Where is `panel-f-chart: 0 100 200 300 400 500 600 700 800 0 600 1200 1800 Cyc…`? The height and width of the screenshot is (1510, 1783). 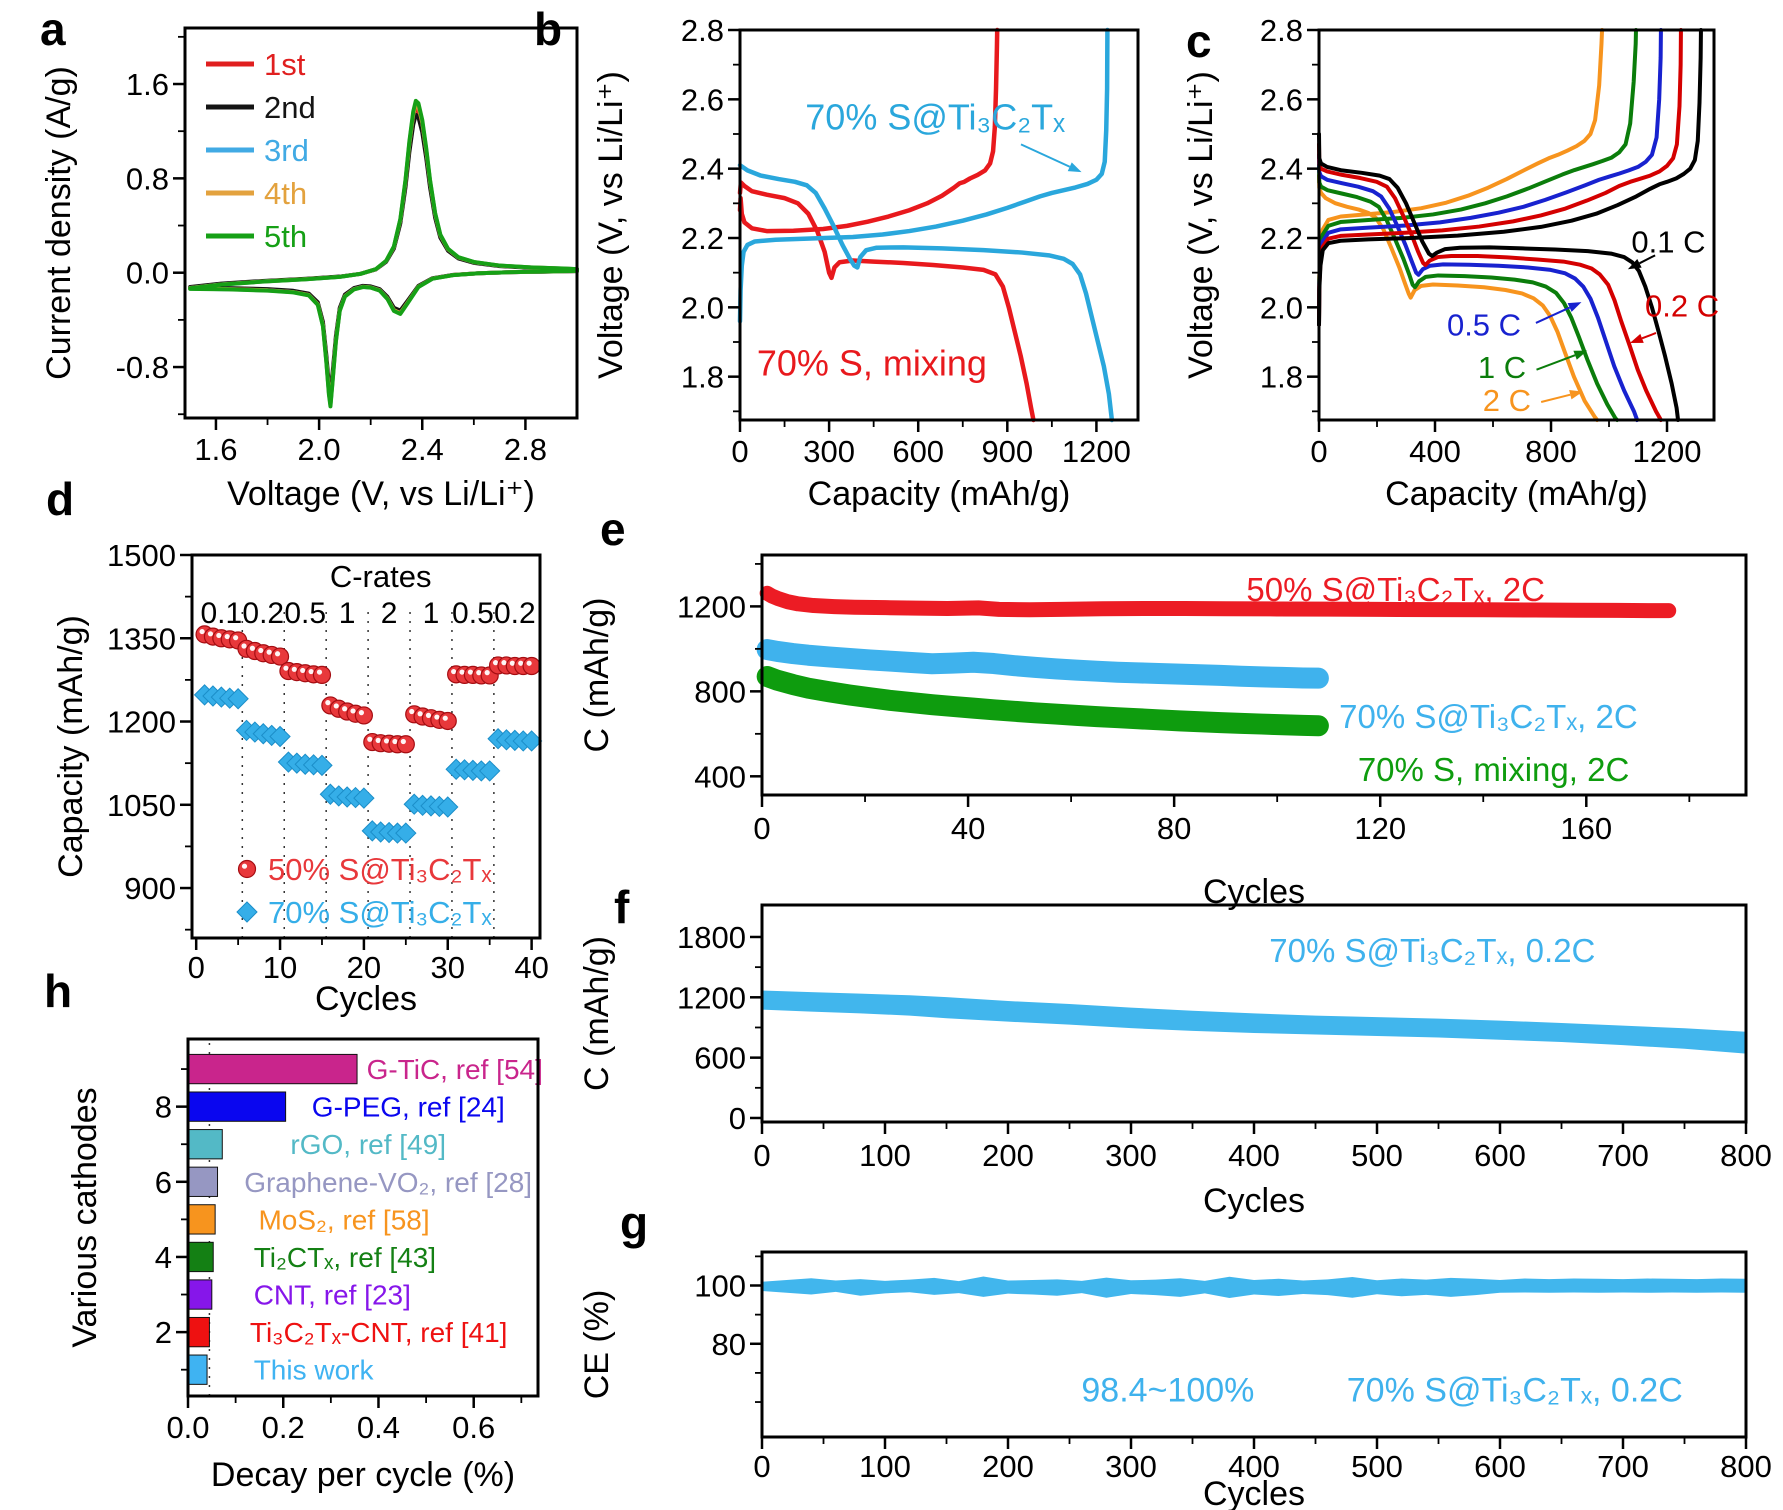
panel-f-chart: 0 100 200 300 400 500 600 700 800 0 600 1200 1800 Cyc… is located at coordinates (1175, 1061).